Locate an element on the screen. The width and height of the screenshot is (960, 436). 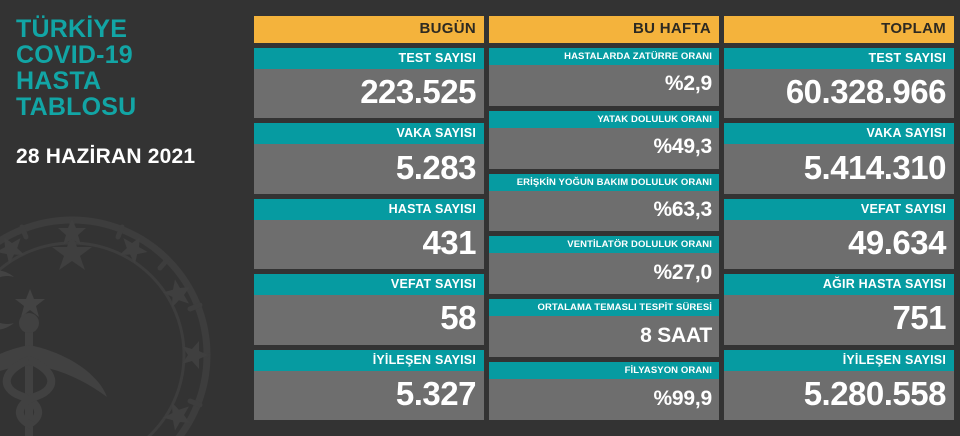
stat-cell: AĞIR HASTA SAYISI 751 is located at coordinates (839, 309).